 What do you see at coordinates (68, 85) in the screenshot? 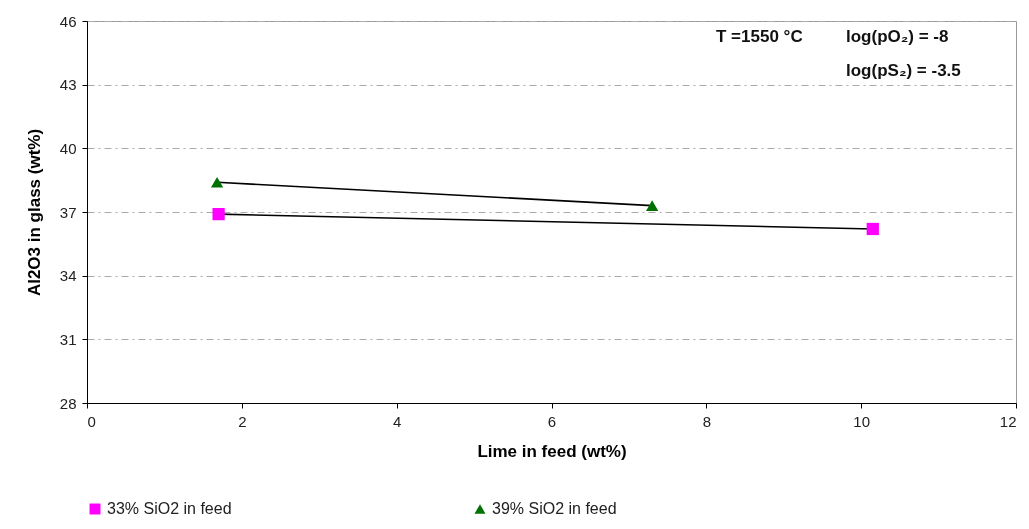
I see `y-tick-label: 43` at bounding box center [68, 85].